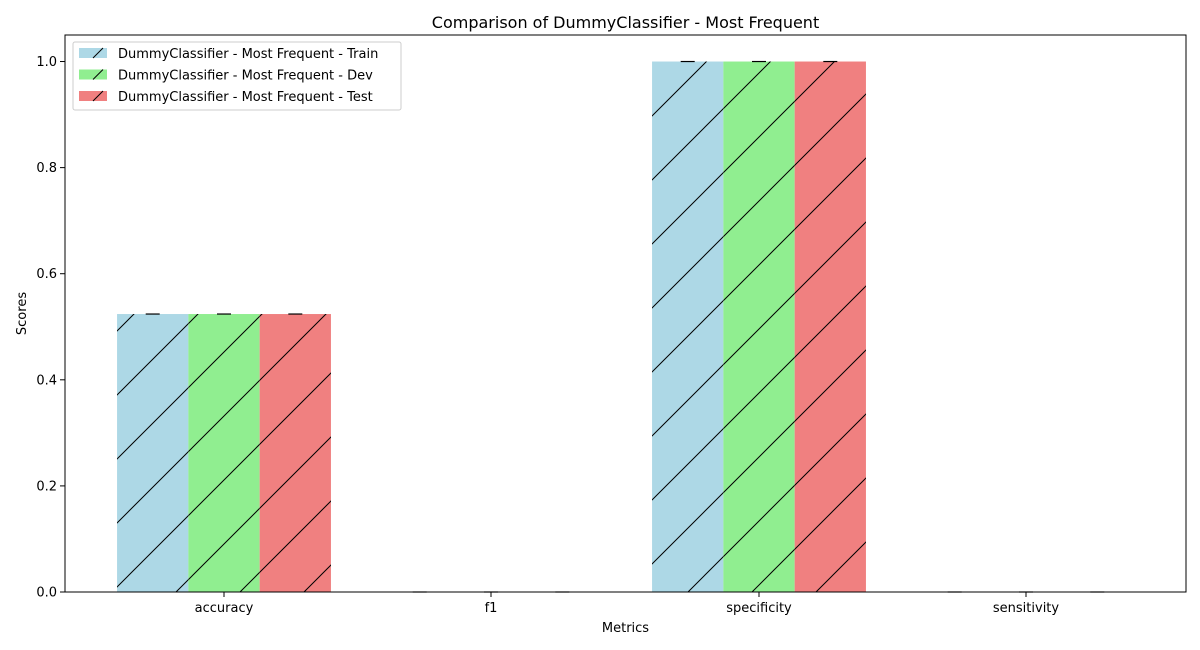 The height and width of the screenshot is (650, 1200). What do you see at coordinates (224, 608) in the screenshot?
I see `x-tick-label-accuracy: accuracy` at bounding box center [224, 608].